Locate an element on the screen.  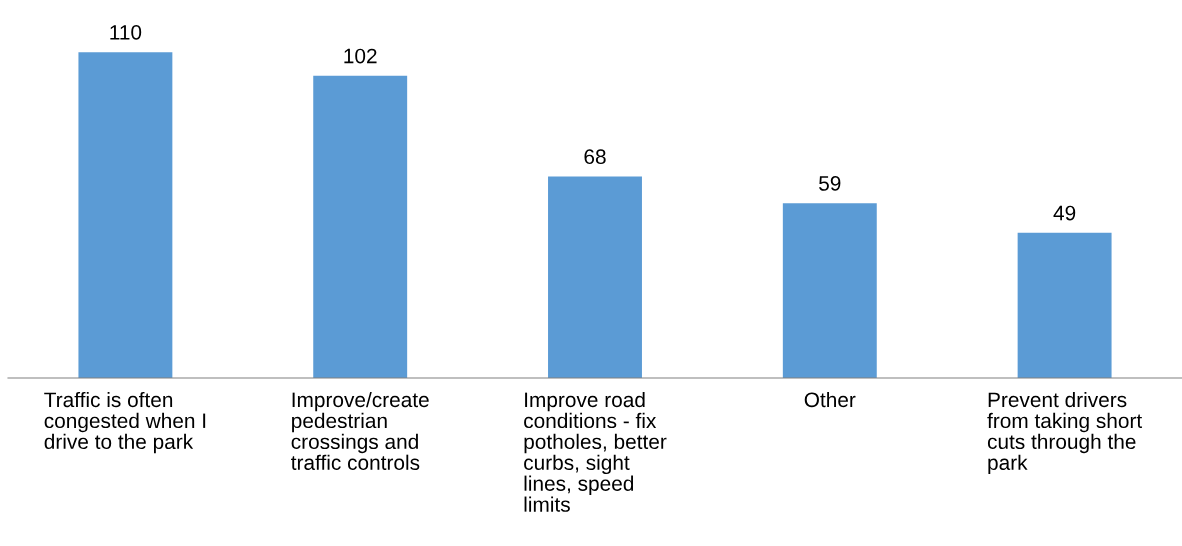
x-tick-label: Other is located at coordinates (830, 399).